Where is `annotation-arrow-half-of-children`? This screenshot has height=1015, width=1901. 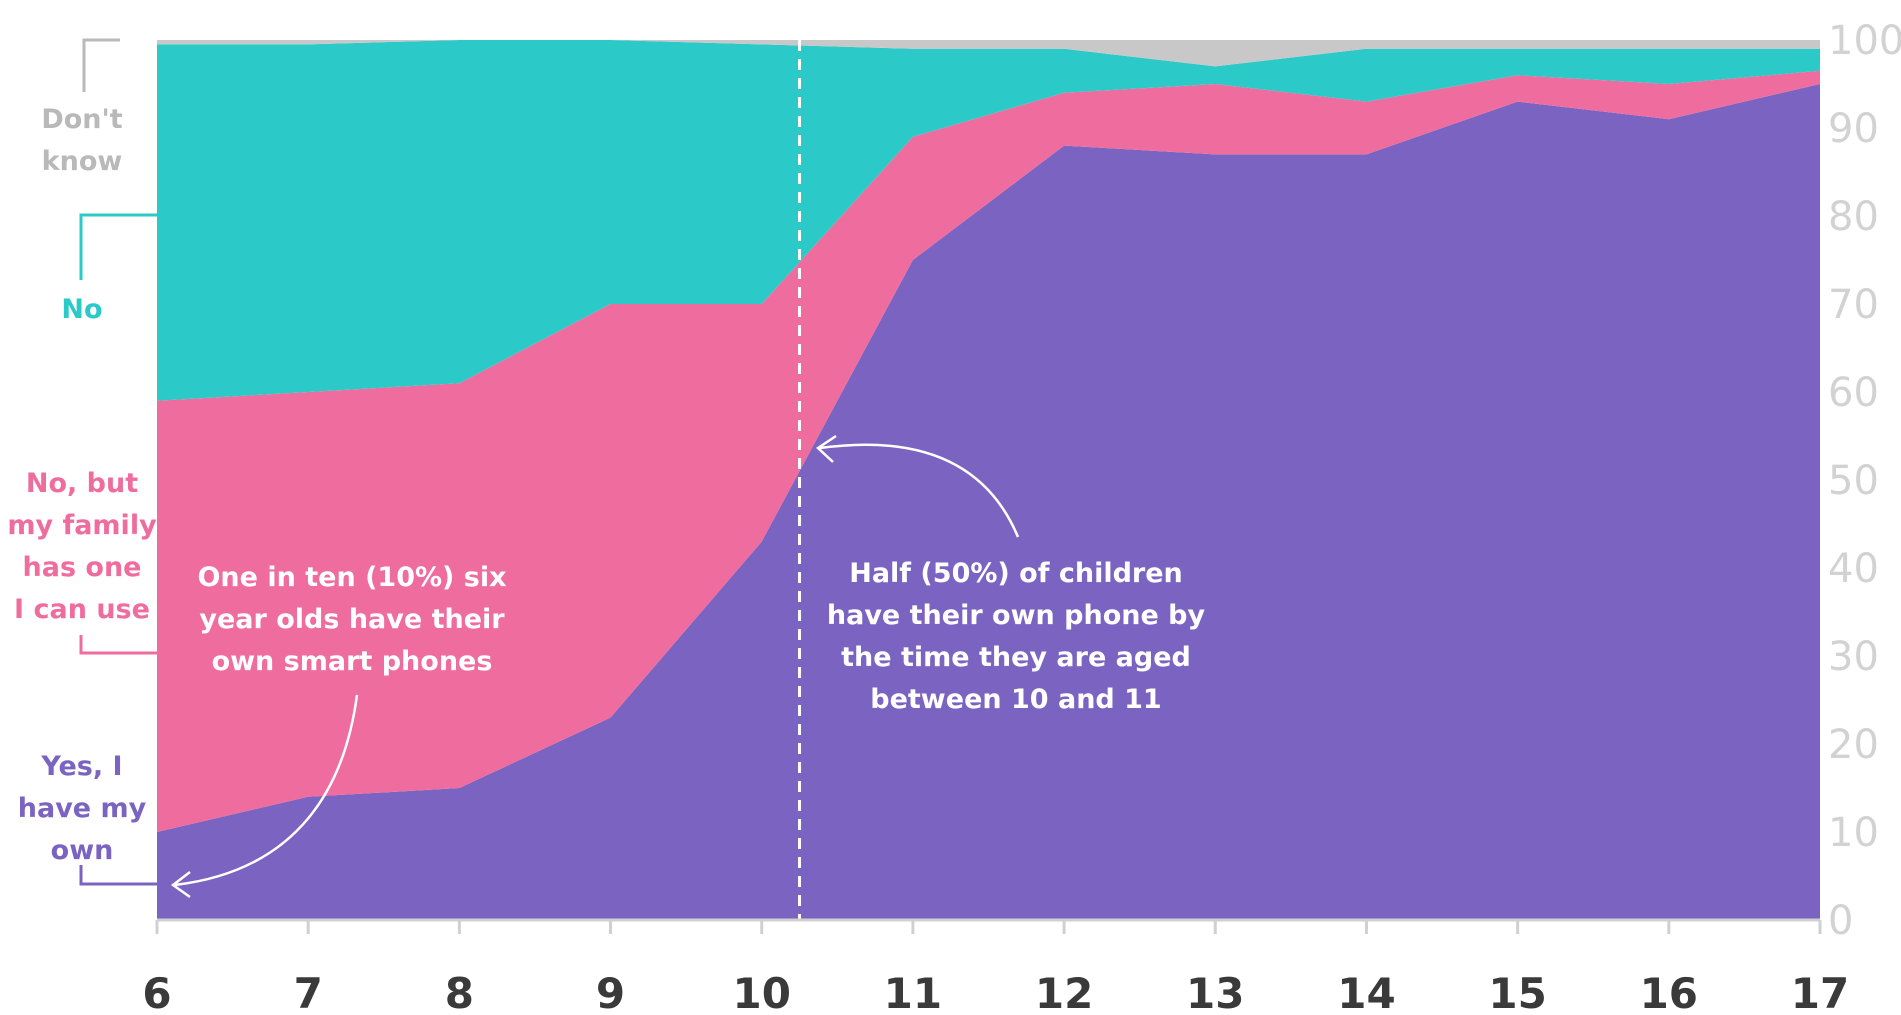 annotation-arrow-half-of-children is located at coordinates (919, 490).